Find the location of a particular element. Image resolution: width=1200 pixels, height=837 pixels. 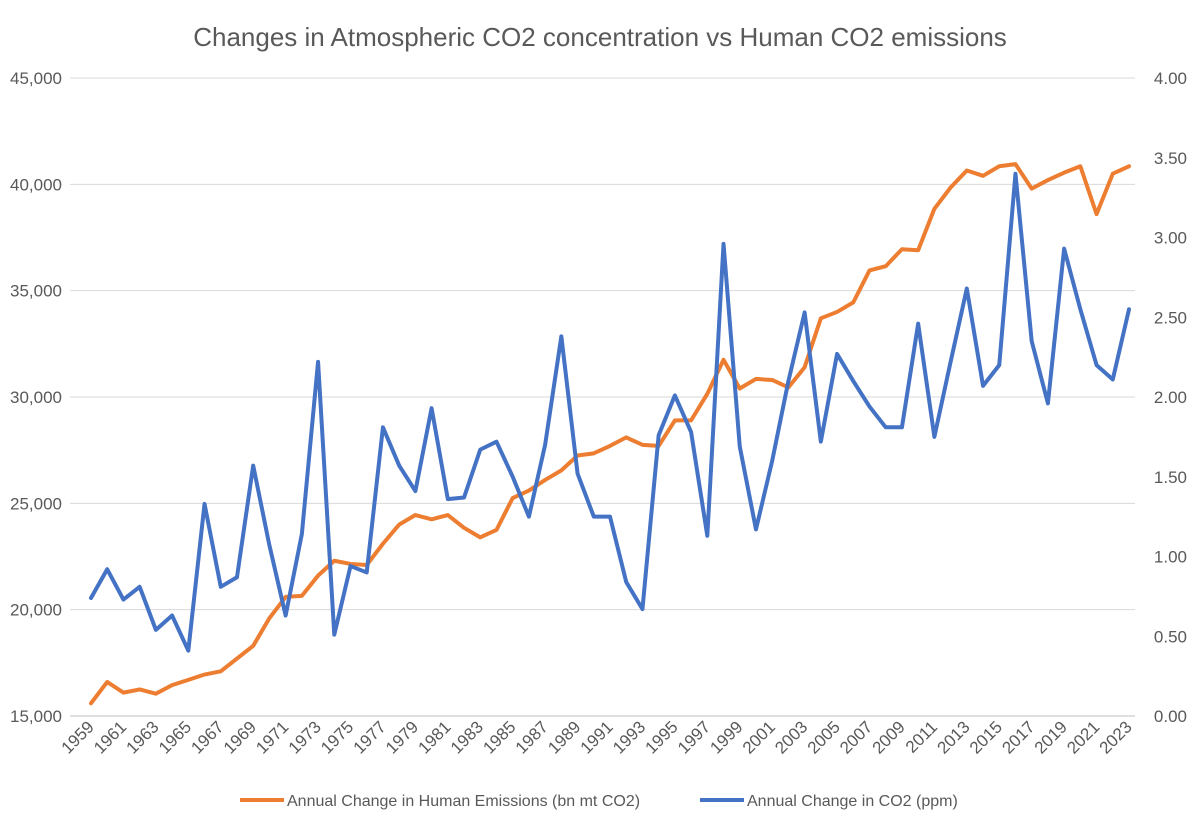

x-tick-label: 2007 is located at coordinates (856, 737).